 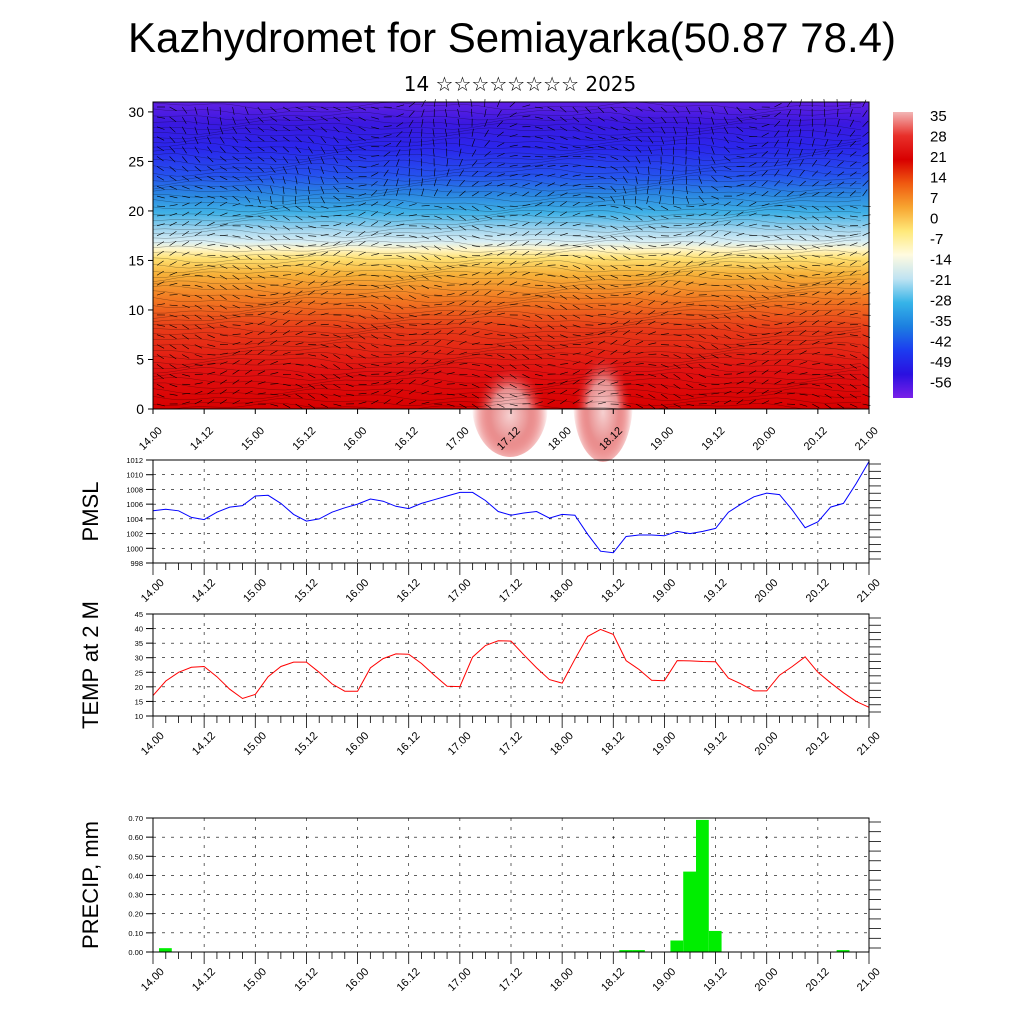 I want to click on temp-x-tick-label: 20.00, so click(x=767, y=744).